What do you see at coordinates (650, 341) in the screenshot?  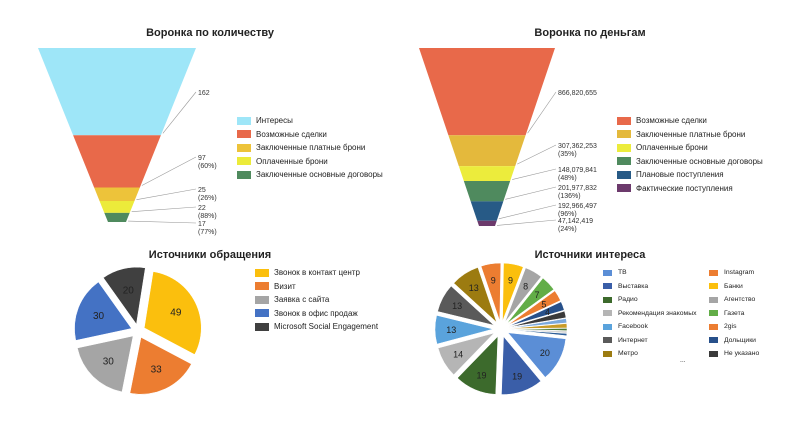 I see `pie-interest-legend-left-item-5: Интернет` at bounding box center [650, 341].